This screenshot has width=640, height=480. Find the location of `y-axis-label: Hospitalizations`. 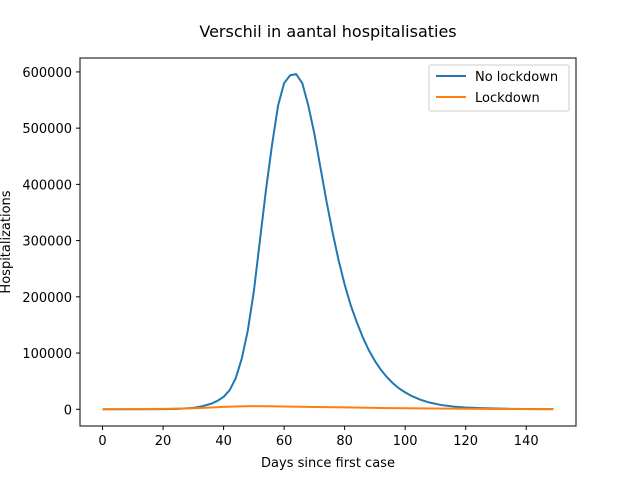

y-axis-label: Hospitalizations is located at coordinates (7, 241).